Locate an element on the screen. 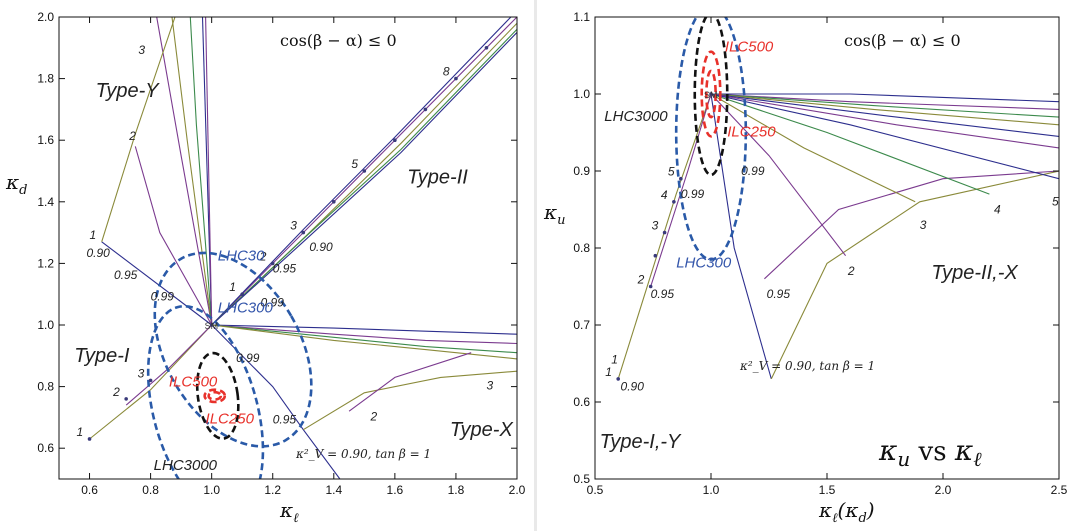 This screenshot has height=531, width=1071. y-tick-label: 1.6 is located at coordinates (45, 140).